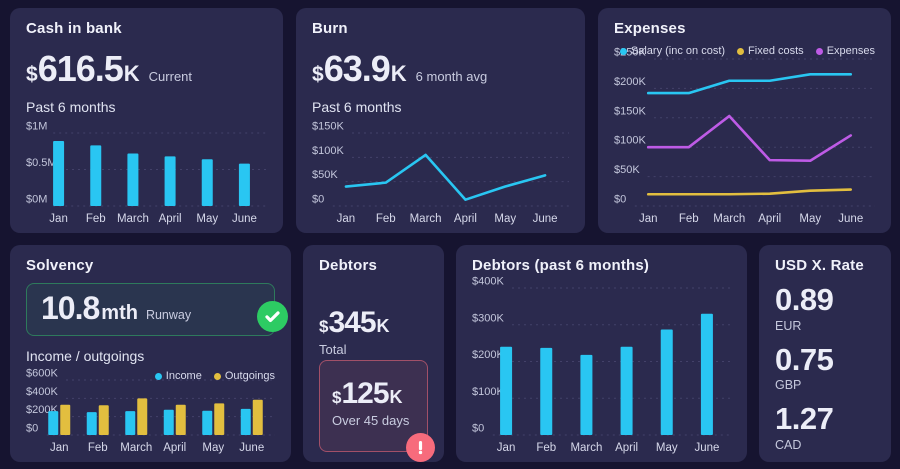  What do you see at coordinates (396, 397) in the screenshot?
I see `debtors-overdue-unit: K` at bounding box center [396, 397].